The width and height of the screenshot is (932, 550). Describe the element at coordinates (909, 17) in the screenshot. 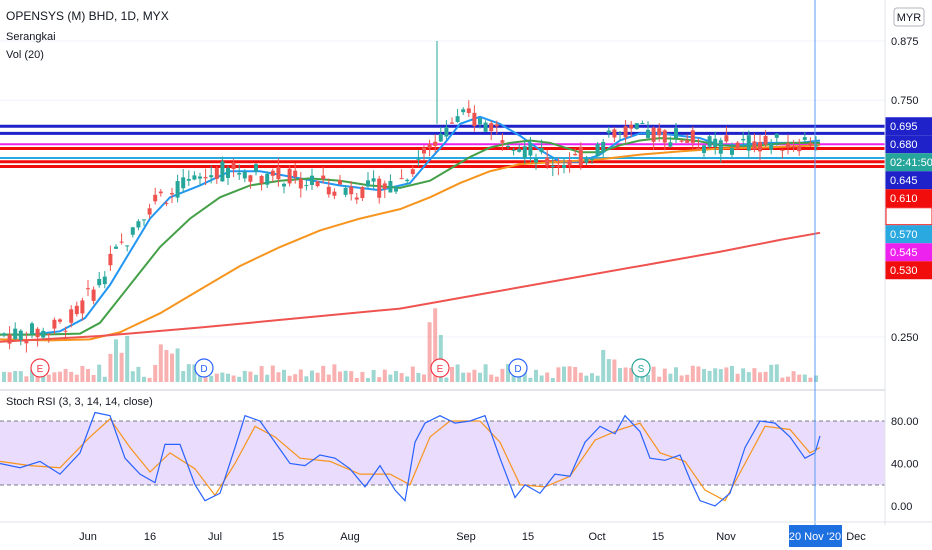

I see `currency-button` at that location.